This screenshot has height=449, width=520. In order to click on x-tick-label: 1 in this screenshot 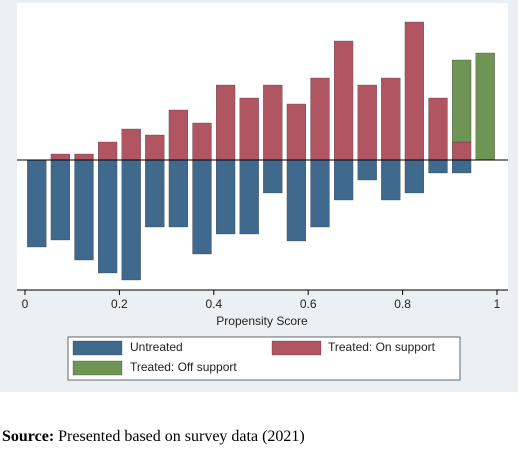, I will do `click(497, 304)`.